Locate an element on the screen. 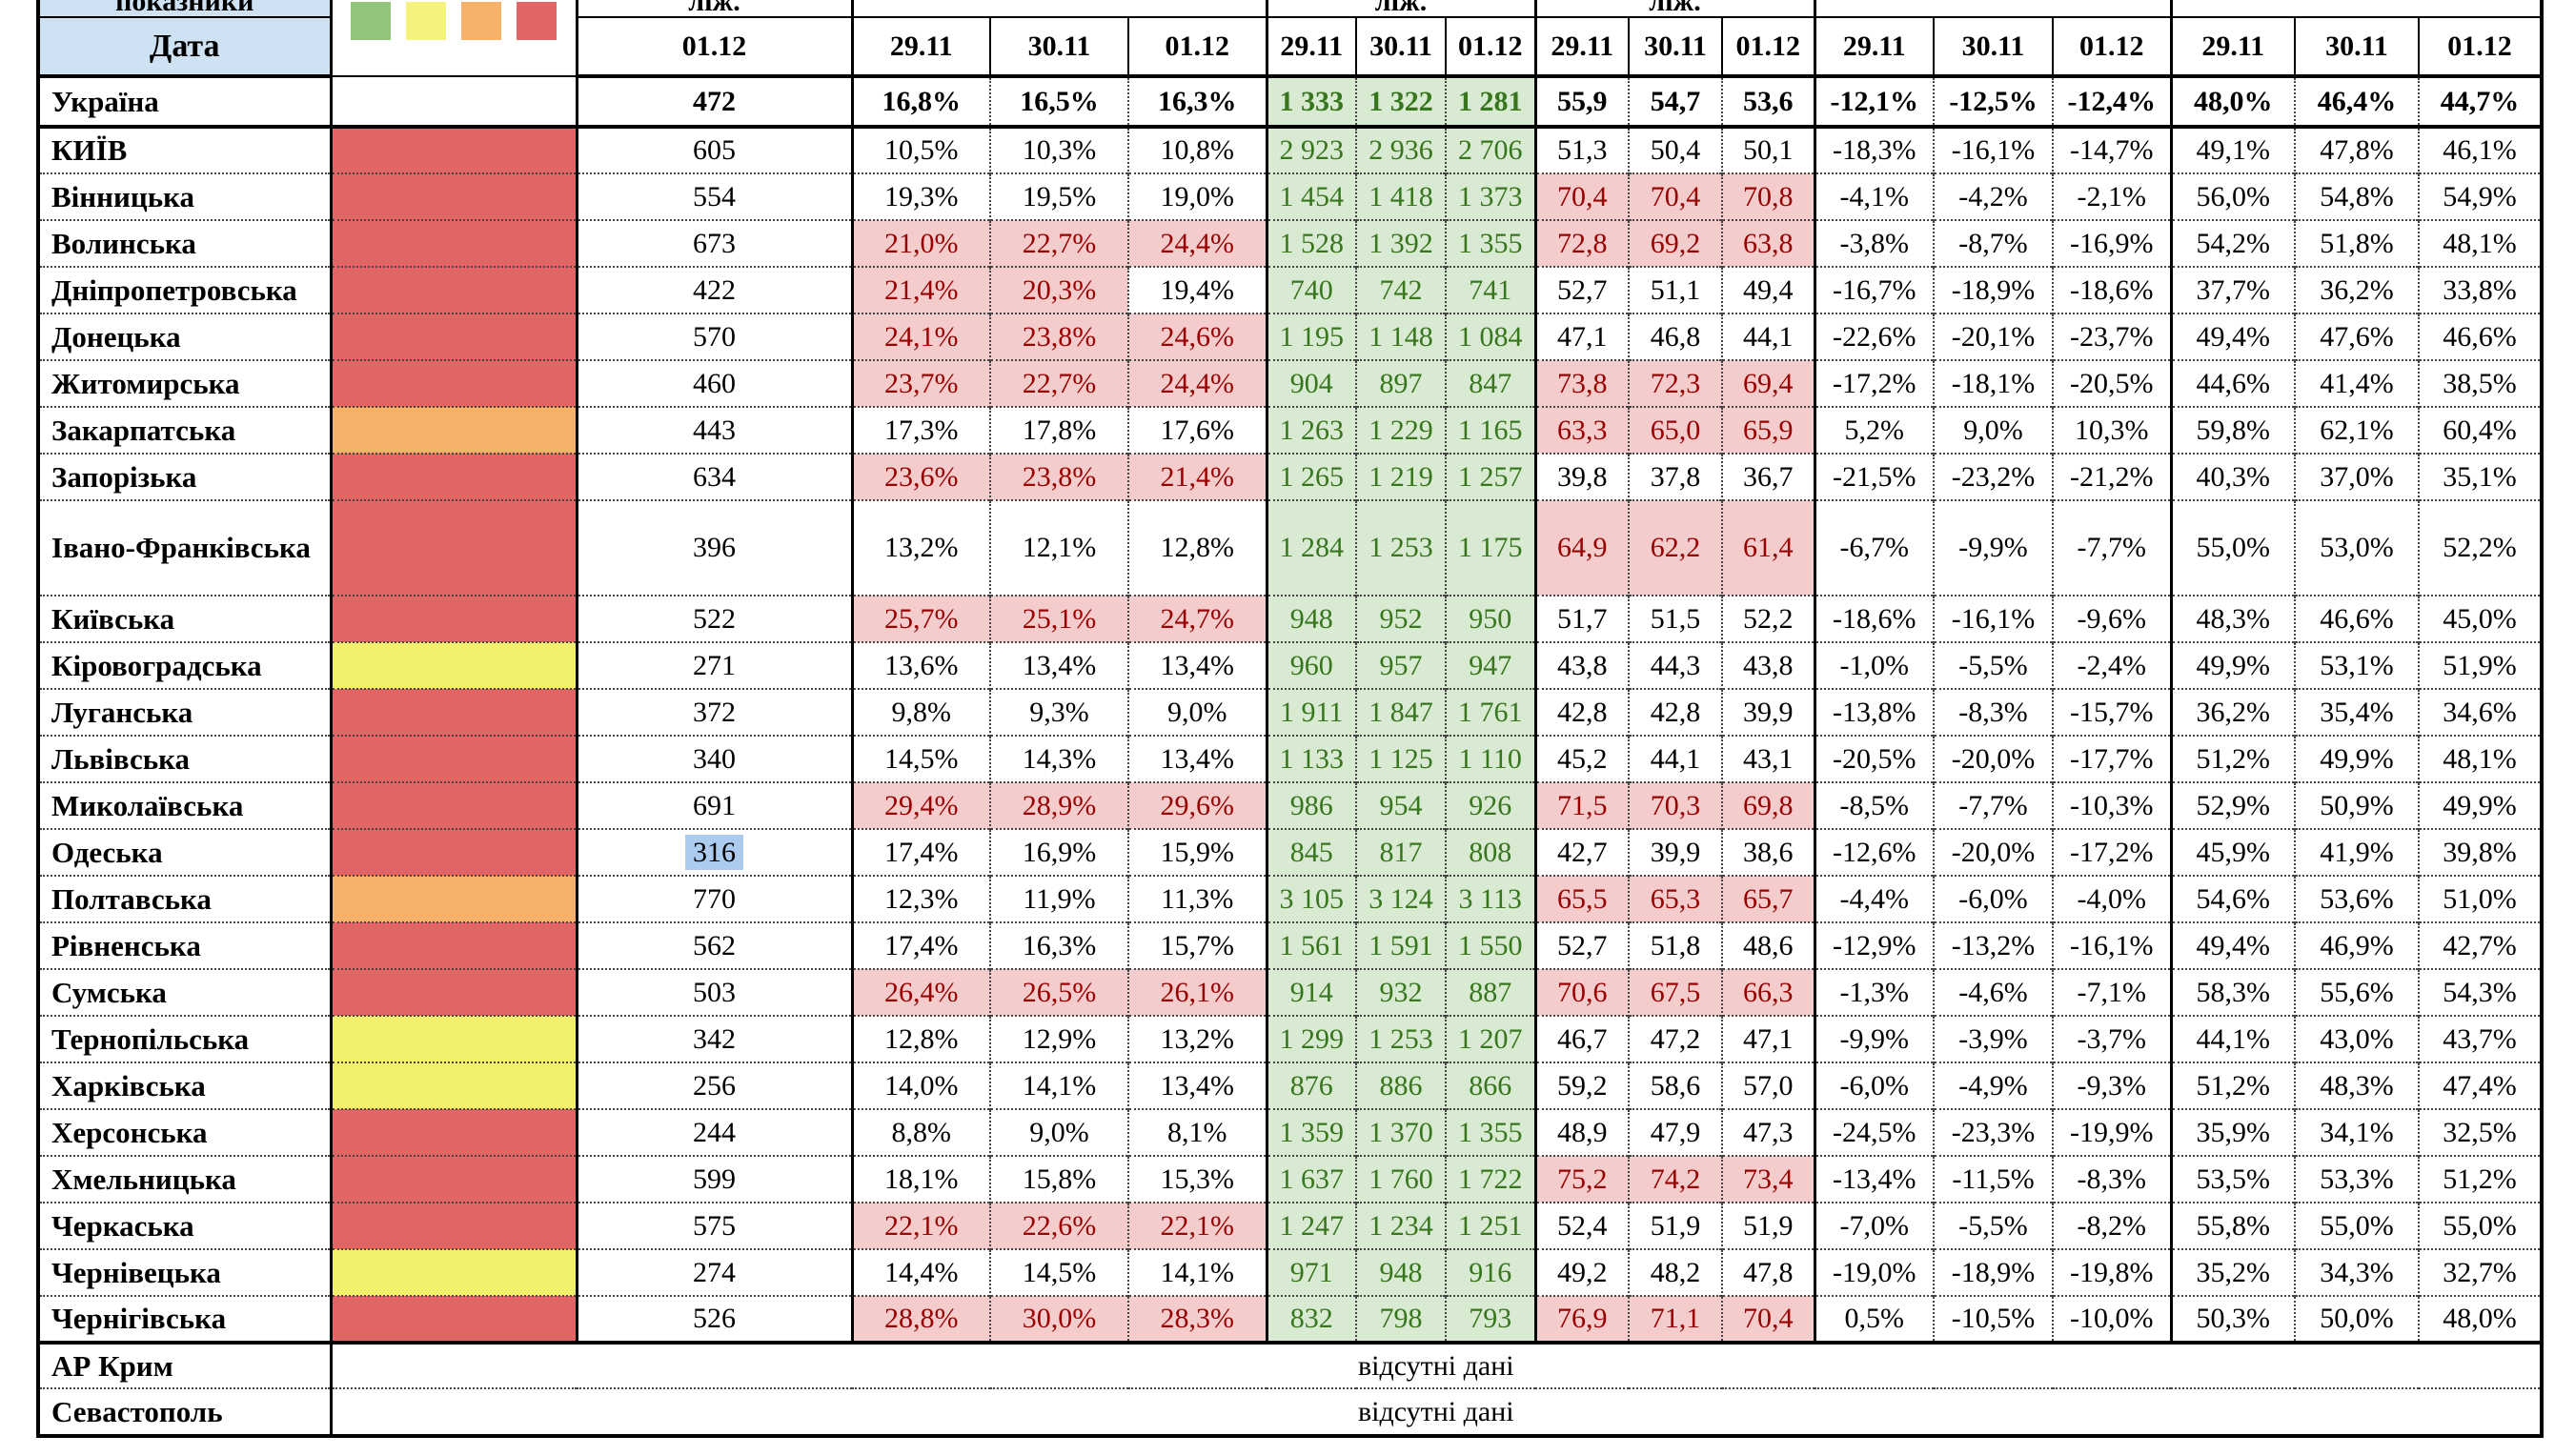 The height and width of the screenshot is (1456, 2575). value-cell-green: 817 is located at coordinates (1400, 852).